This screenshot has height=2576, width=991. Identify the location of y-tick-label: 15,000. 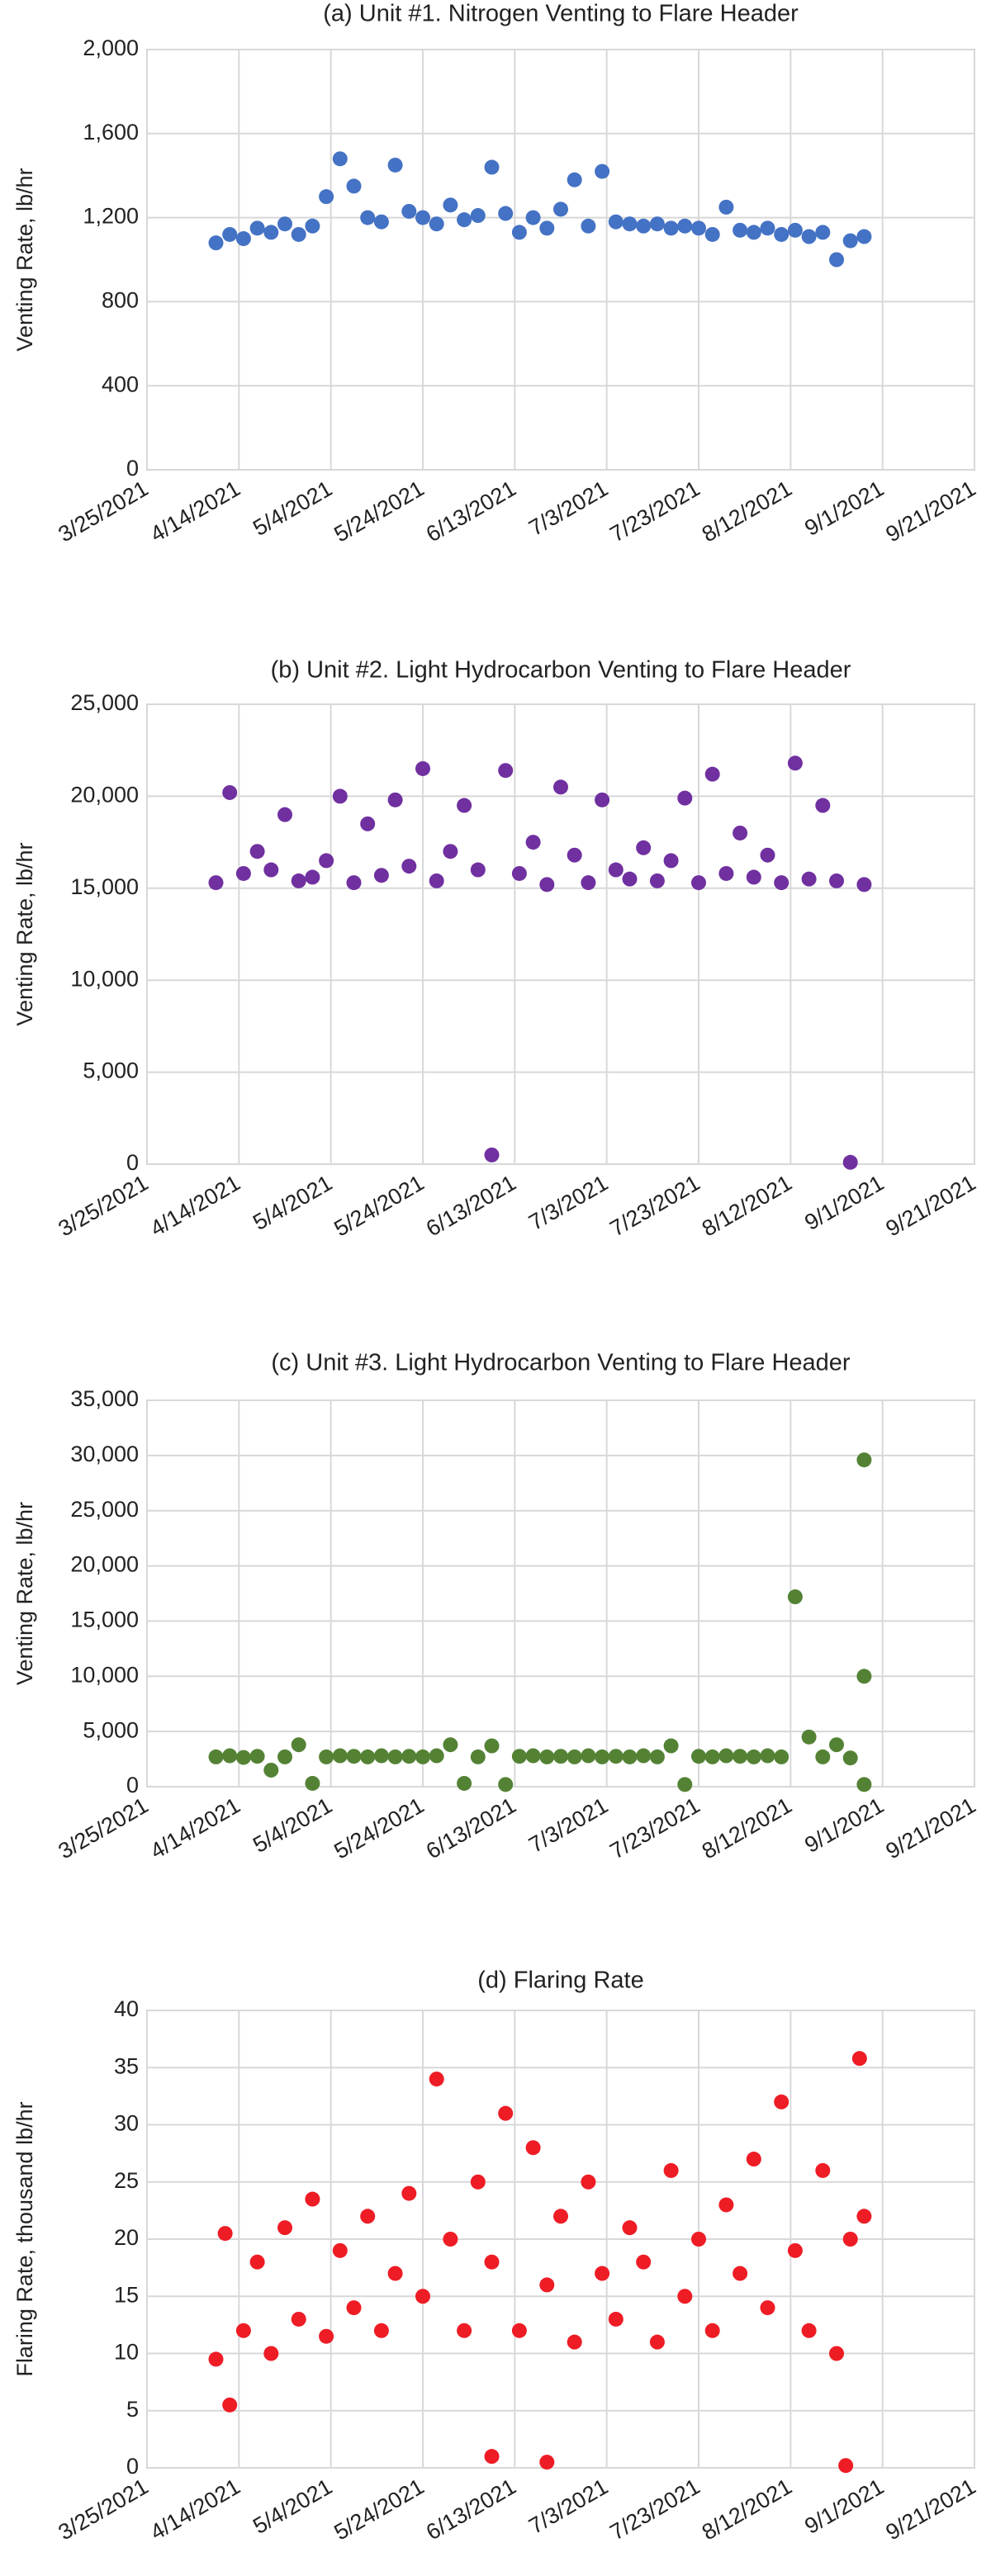
(104, 886).